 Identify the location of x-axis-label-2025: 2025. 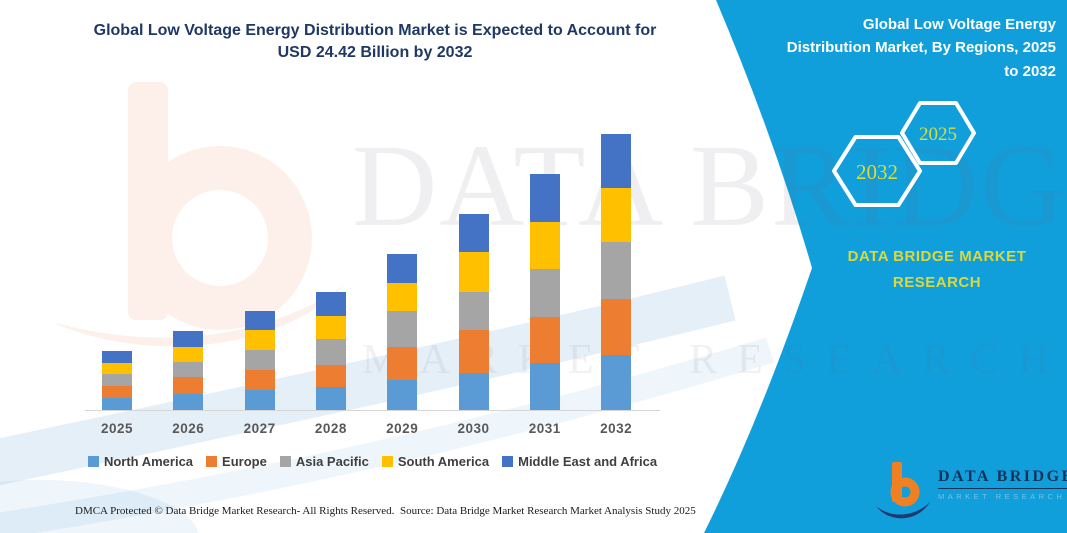
(117, 428).